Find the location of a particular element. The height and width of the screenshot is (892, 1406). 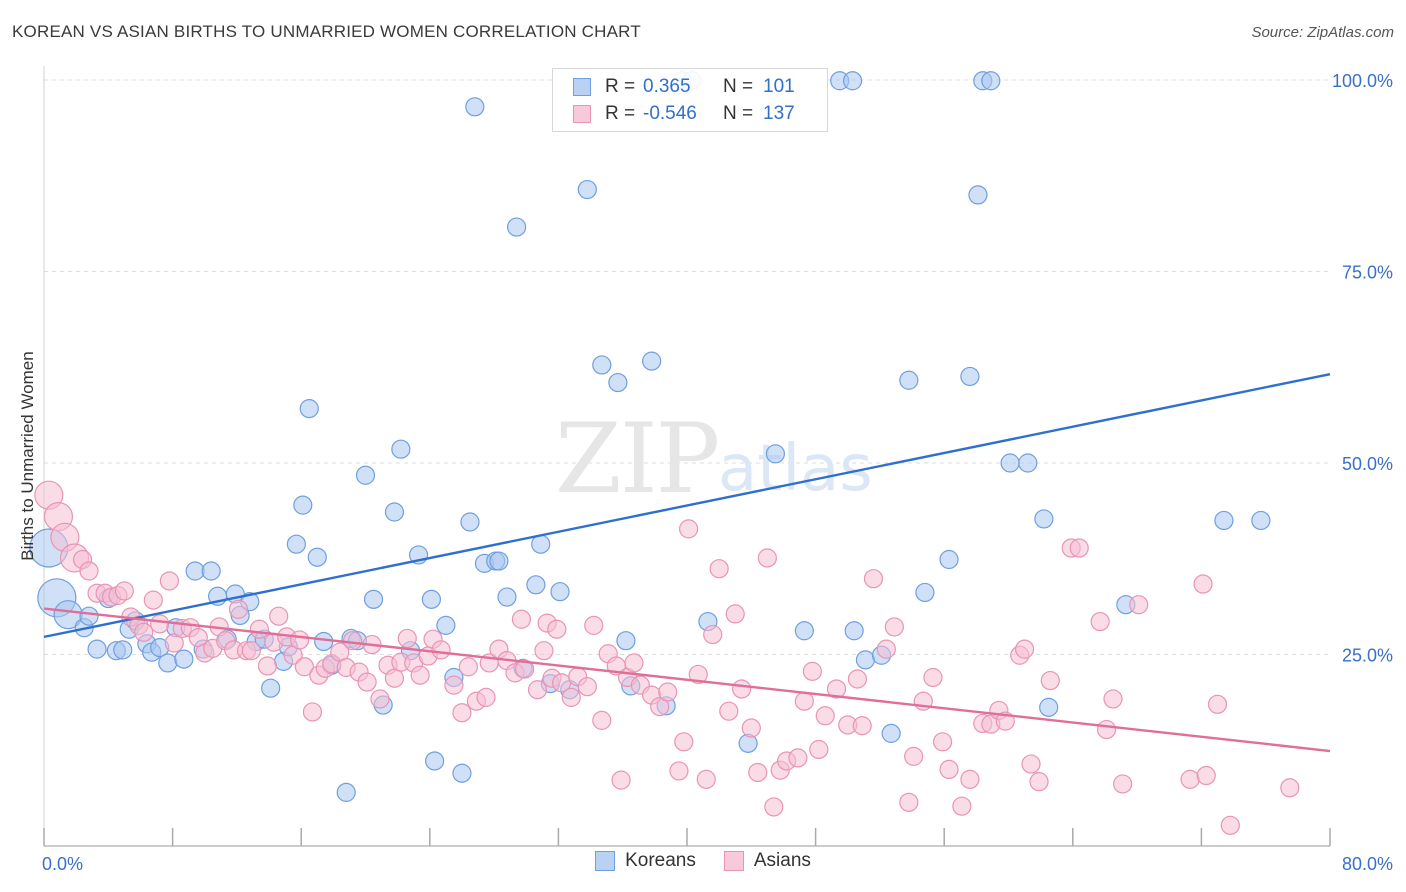

y-axis-label: Births to Unmarried Women is located at coordinates (27, 456).